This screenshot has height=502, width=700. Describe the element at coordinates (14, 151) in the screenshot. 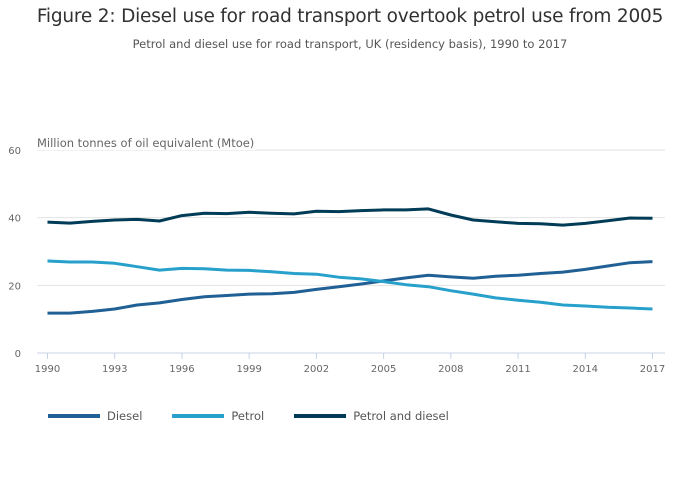

I see `y-tick-label: 60` at that location.